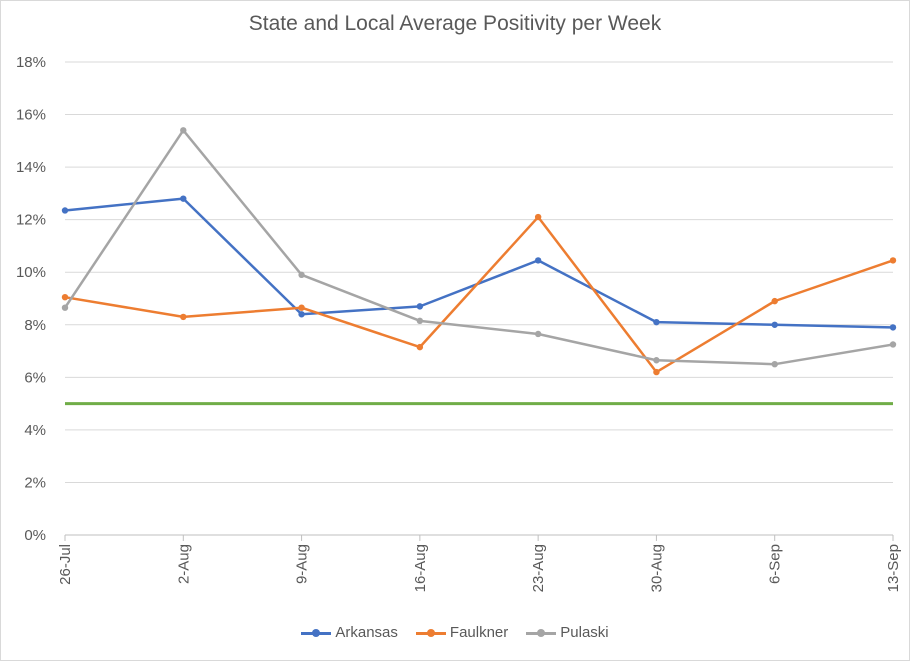 The width and height of the screenshot is (910, 661). I want to click on legend-item-arkansas: Arkansas, so click(349, 632).